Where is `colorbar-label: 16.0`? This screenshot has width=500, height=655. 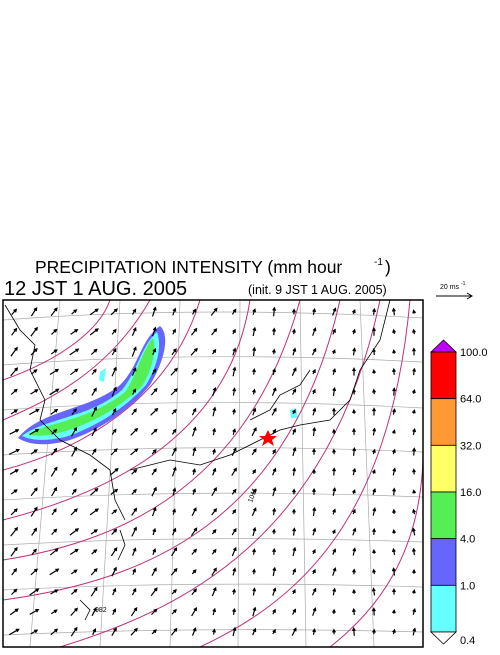
colorbar-label: 16.0 is located at coordinates (470, 493).